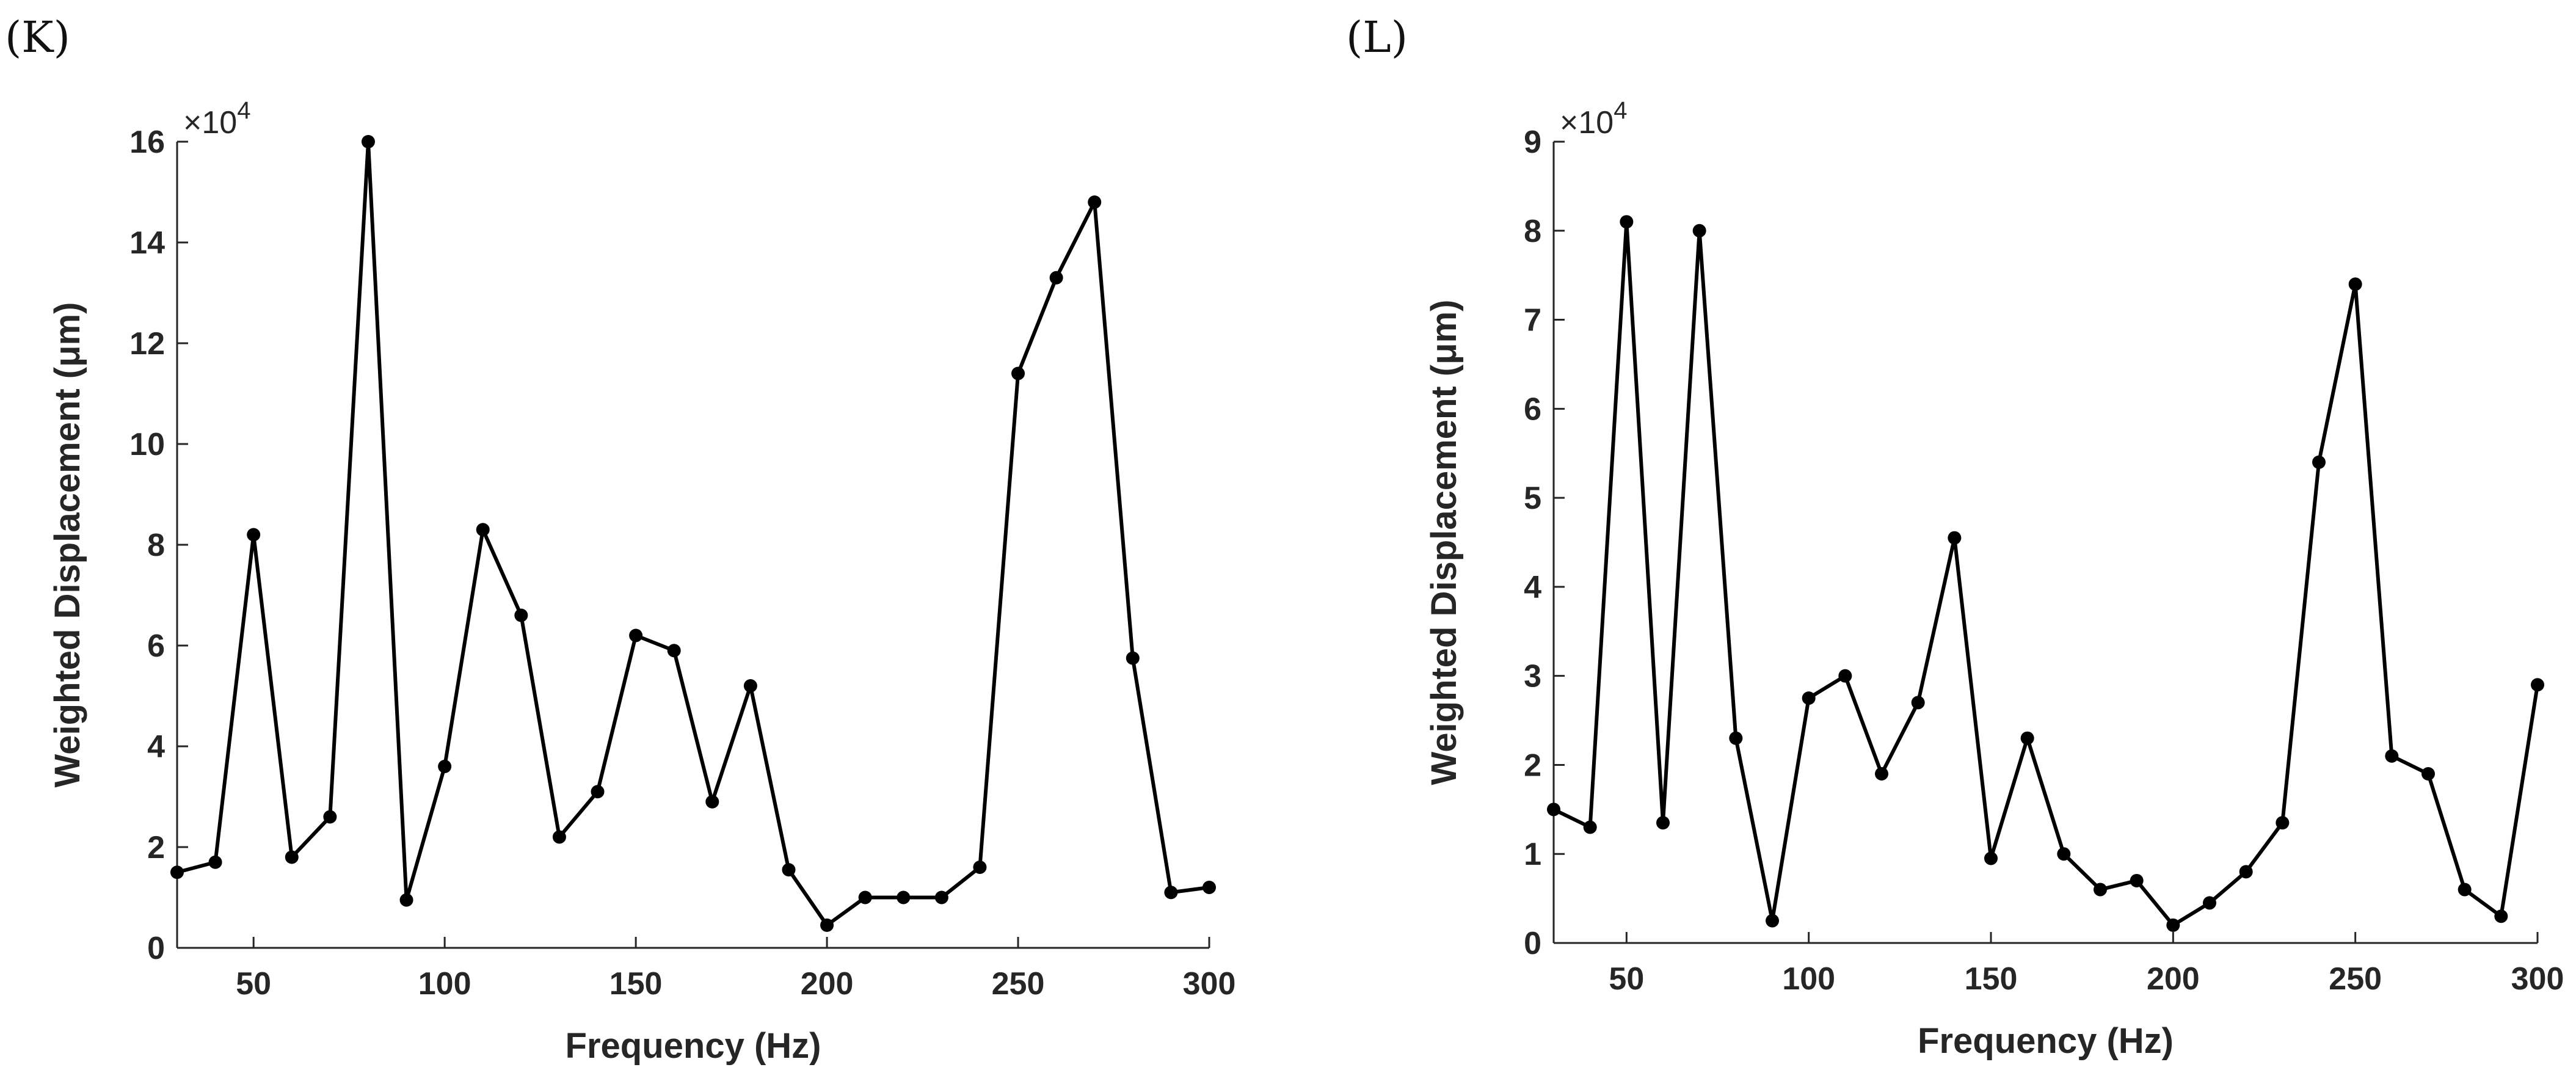 Image resolution: width=2576 pixels, height=1081 pixels. Describe the element at coordinates (37, 37) in the screenshot. I see `panel-label: (K)` at that location.